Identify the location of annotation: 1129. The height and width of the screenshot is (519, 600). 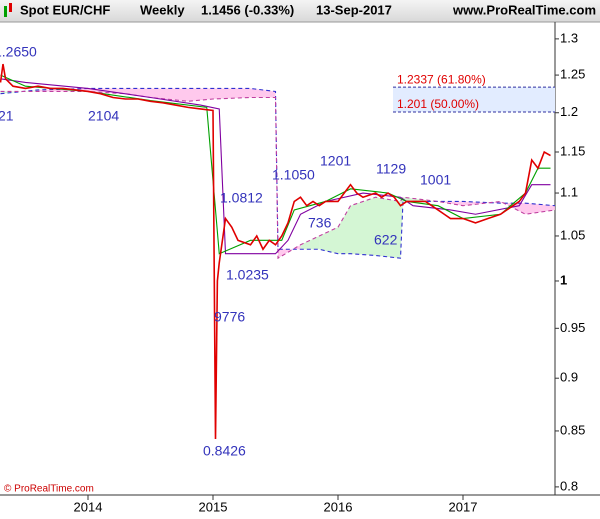
(391, 169).